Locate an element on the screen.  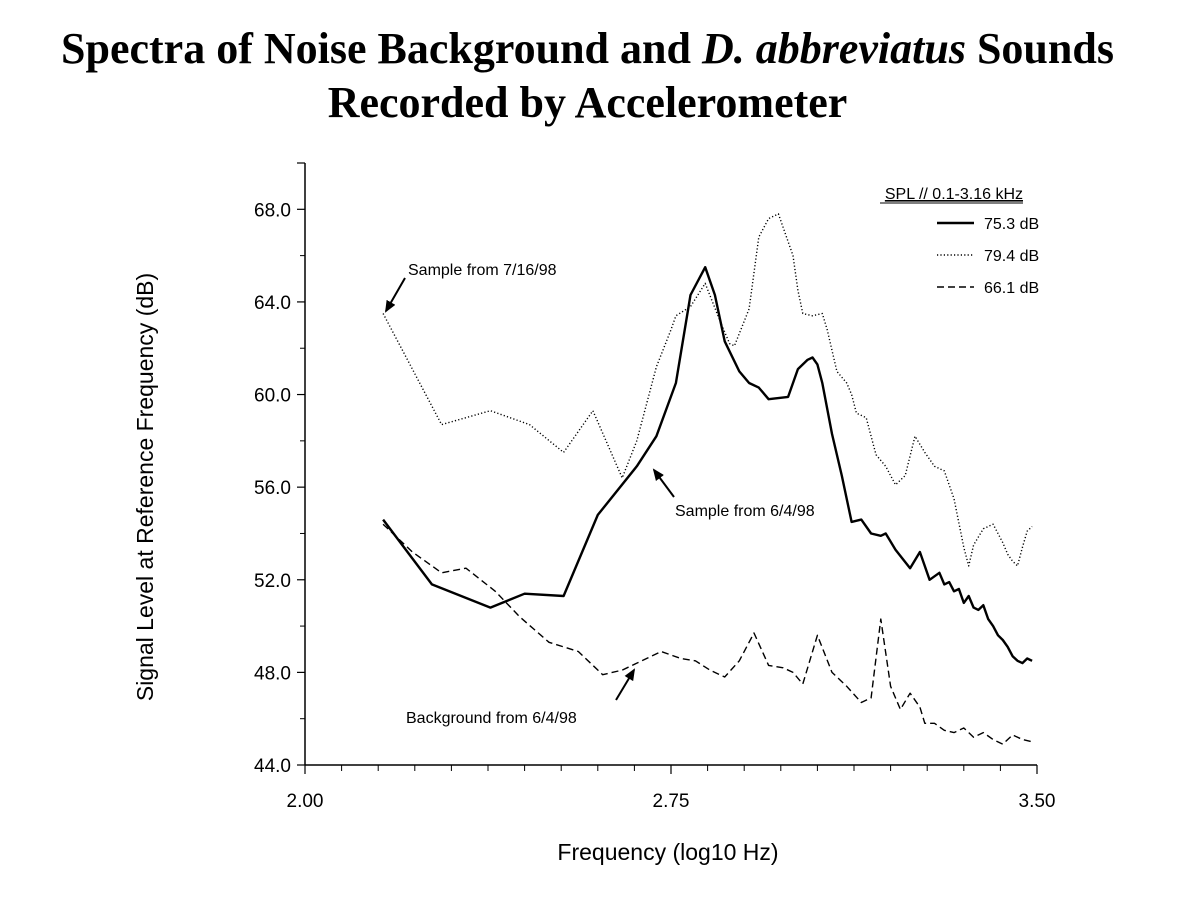
y-tick-label: 48.0 is located at coordinates (272, 673).